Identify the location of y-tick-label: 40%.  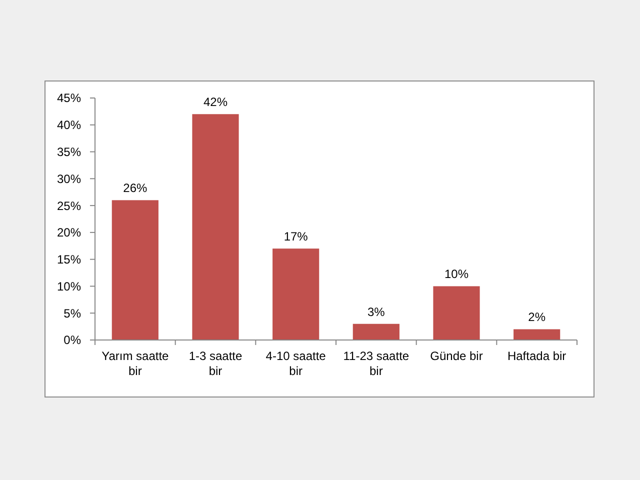
(69, 125).